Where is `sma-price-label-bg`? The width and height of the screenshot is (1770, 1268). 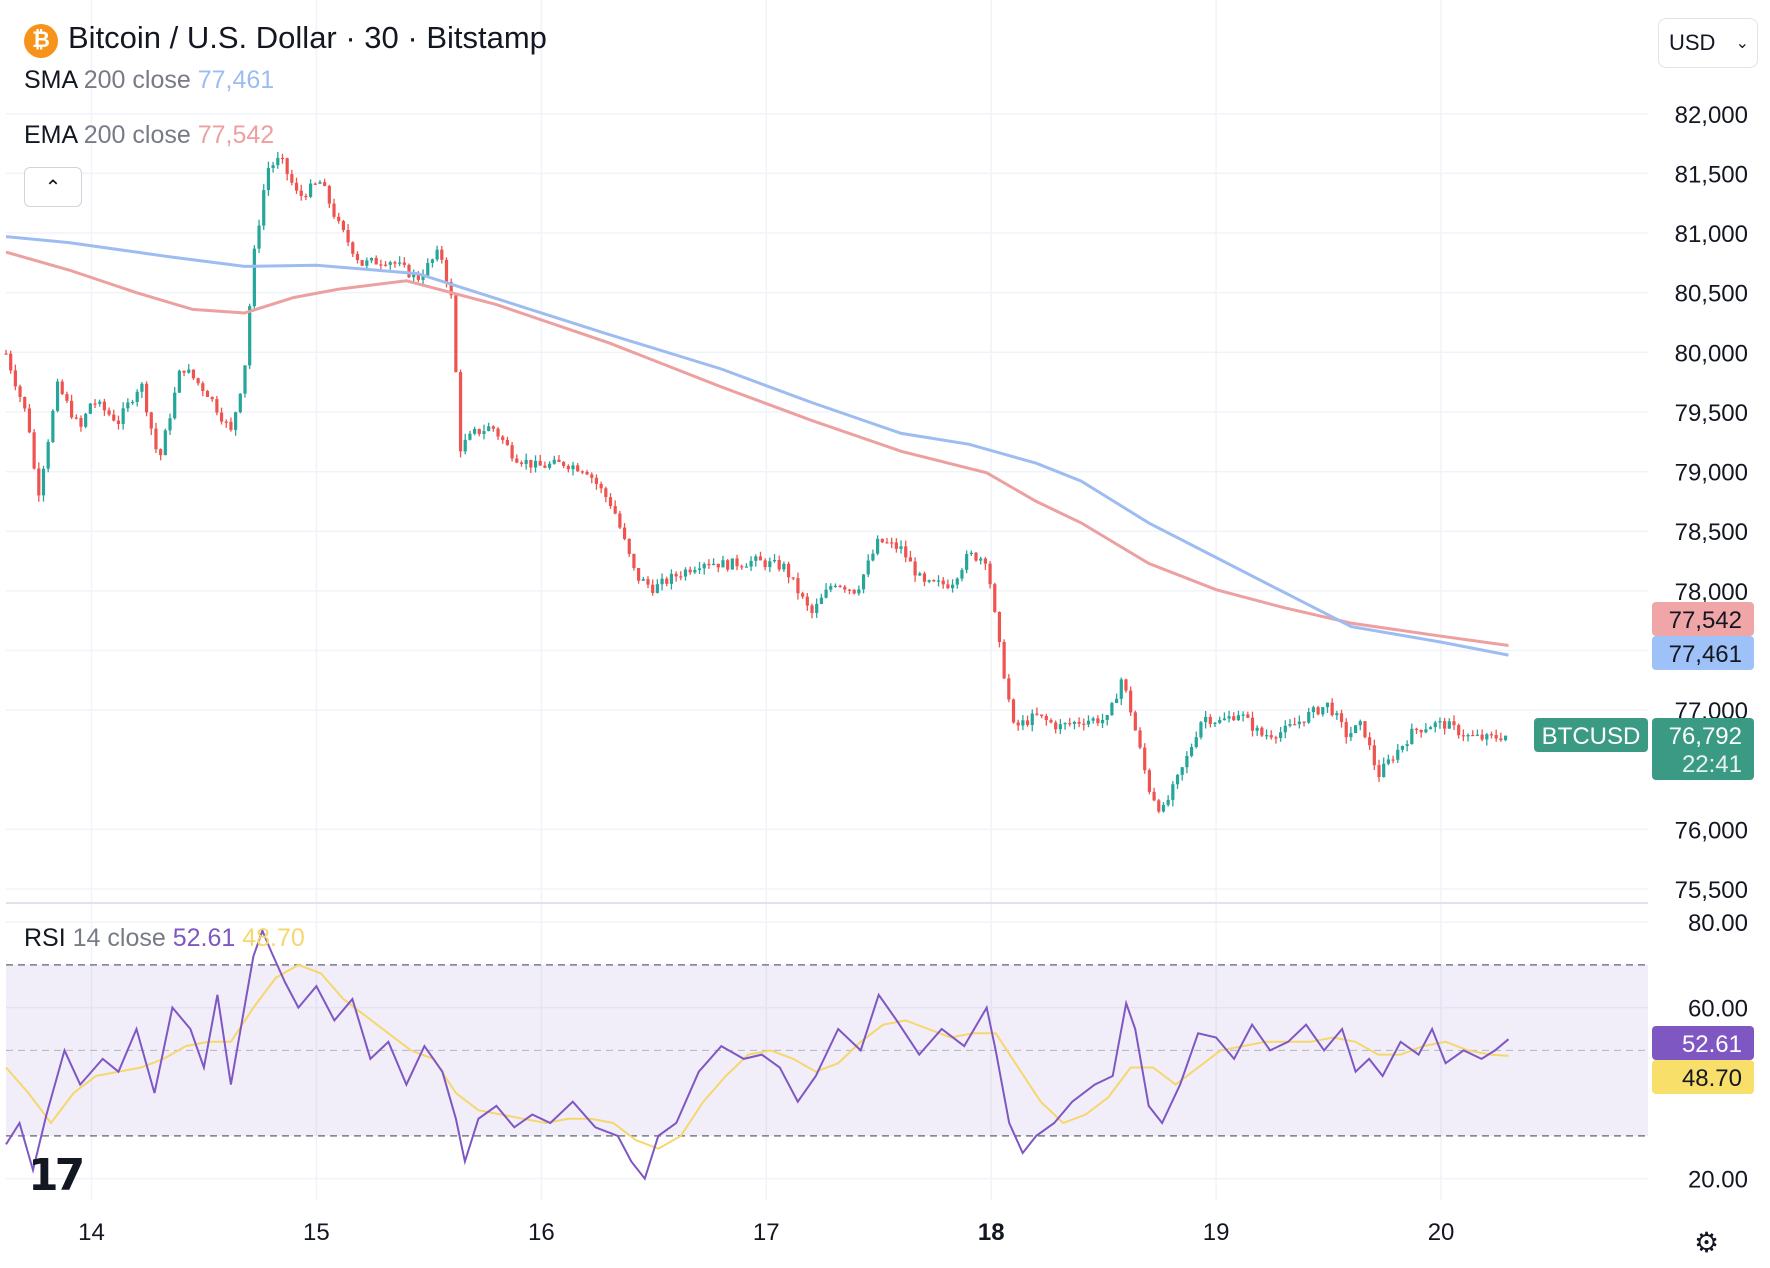 sma-price-label-bg is located at coordinates (1703, 653).